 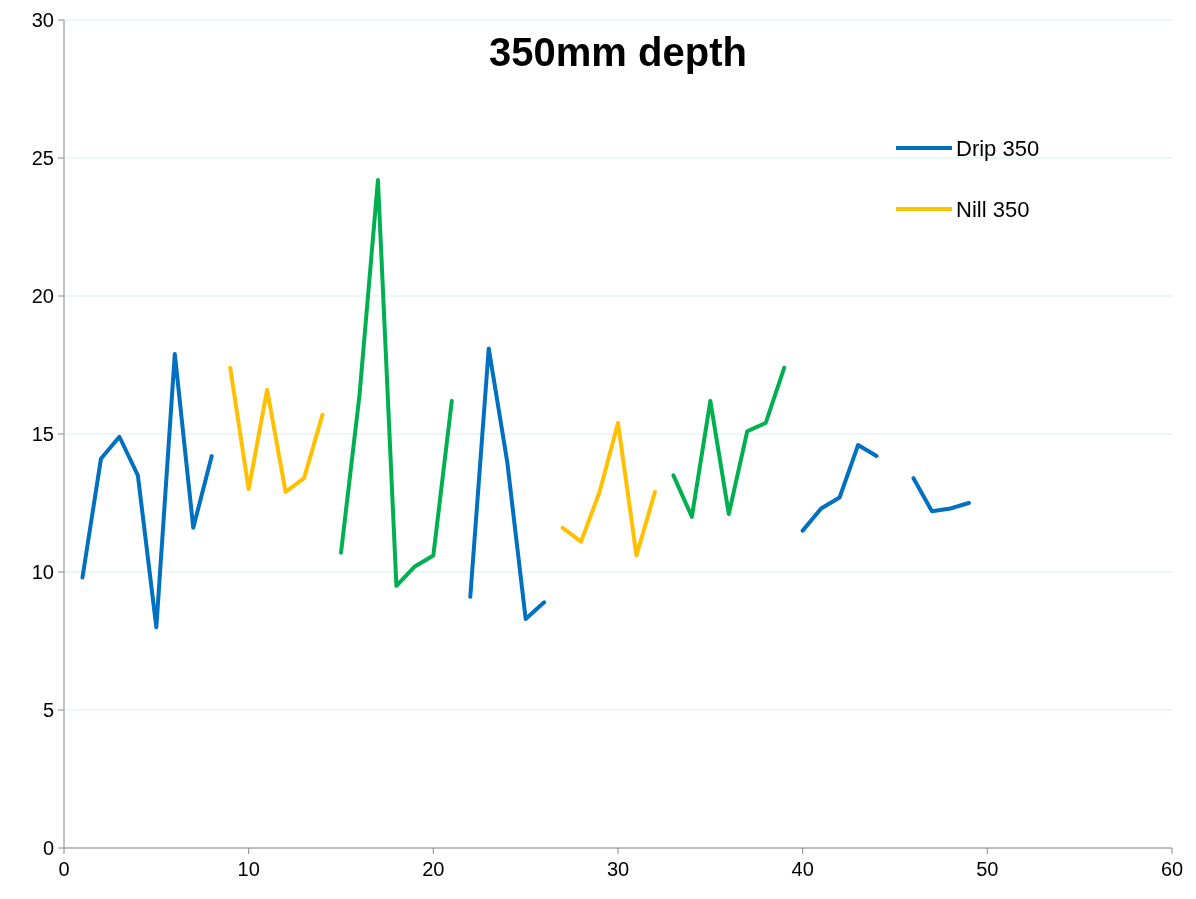 What do you see at coordinates (433, 869) in the screenshot?
I see `x-tick-label: 20` at bounding box center [433, 869].